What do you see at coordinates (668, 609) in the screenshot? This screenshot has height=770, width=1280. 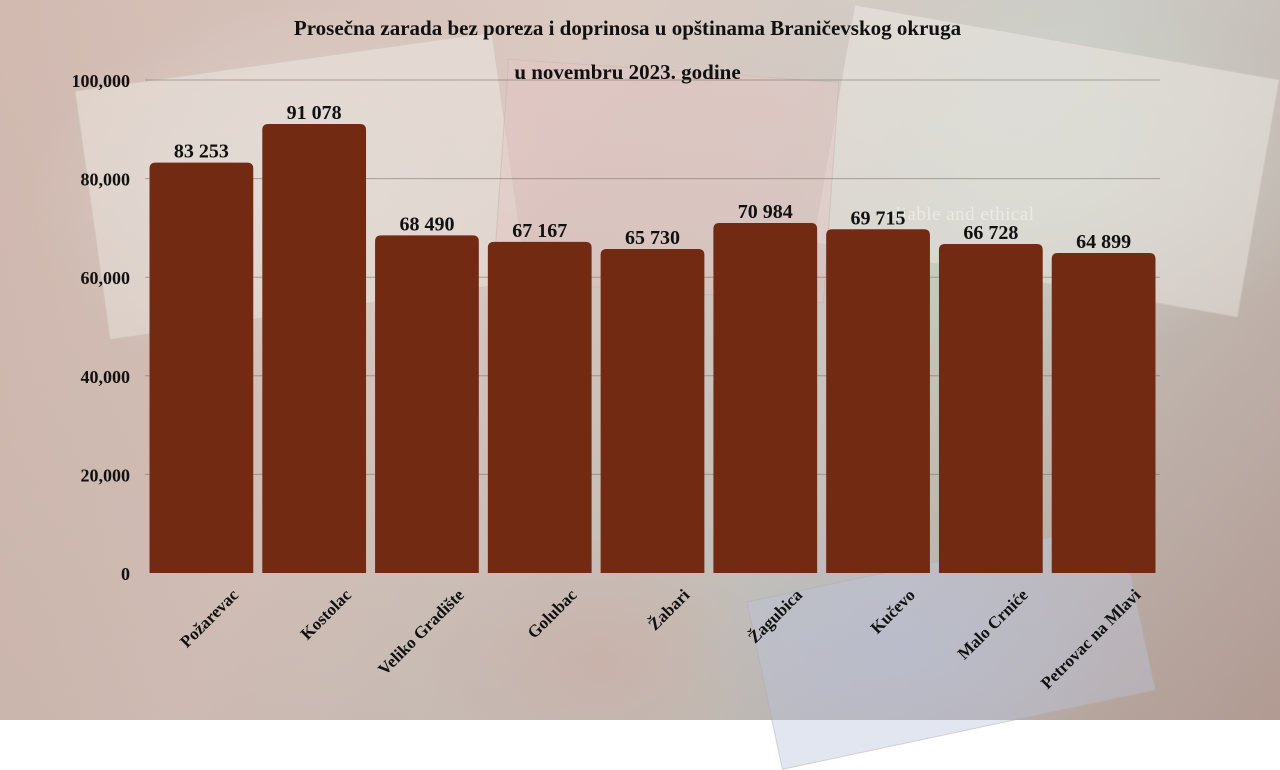 I see `x-tick-label: Žabari` at bounding box center [668, 609].